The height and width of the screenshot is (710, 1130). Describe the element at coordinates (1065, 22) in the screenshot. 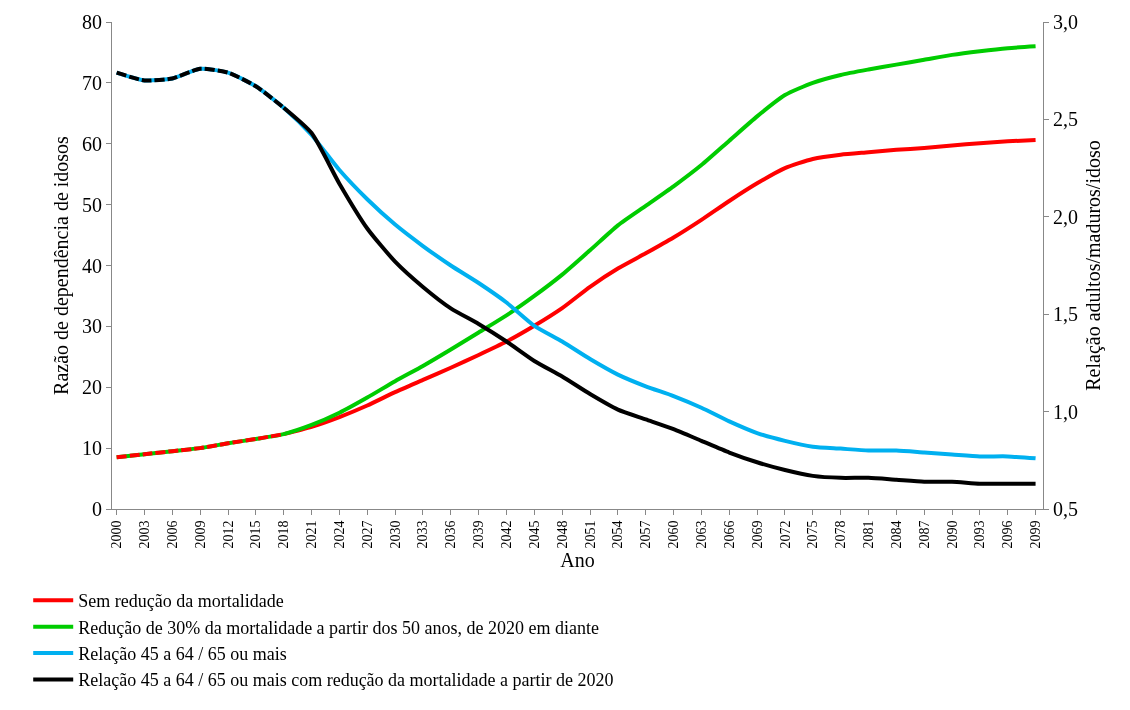

I see `y2-tick-label: 3,0` at that location.